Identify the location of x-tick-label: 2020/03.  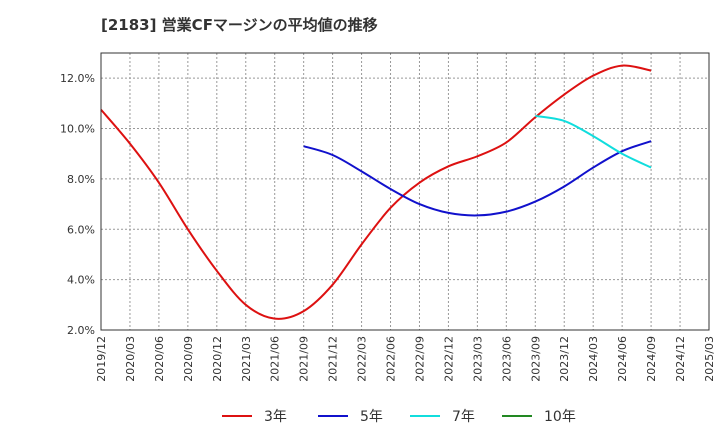
(130, 359).